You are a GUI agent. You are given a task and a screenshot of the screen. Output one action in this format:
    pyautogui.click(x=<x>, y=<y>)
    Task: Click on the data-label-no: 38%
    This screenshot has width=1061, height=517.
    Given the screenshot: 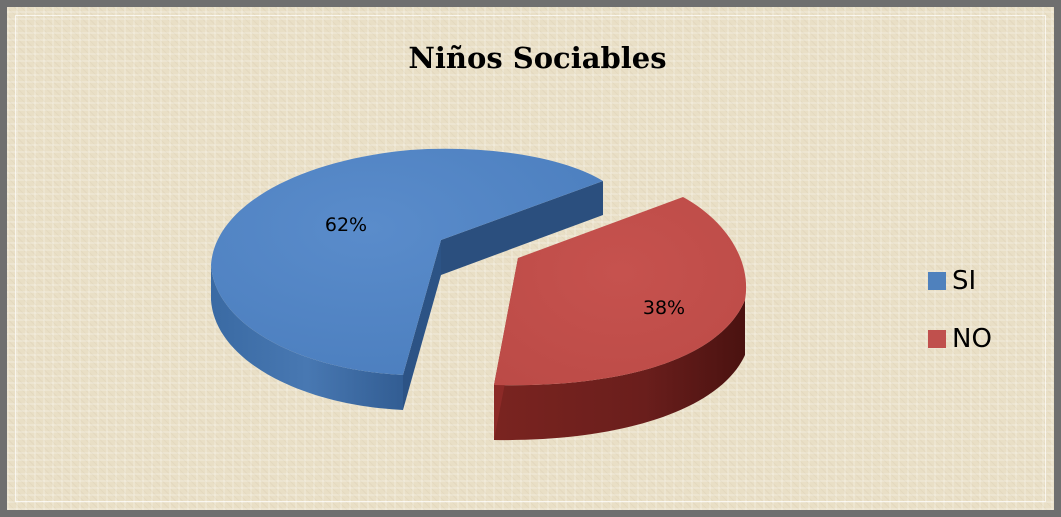 What is the action you would take?
    pyautogui.click(x=664, y=308)
    